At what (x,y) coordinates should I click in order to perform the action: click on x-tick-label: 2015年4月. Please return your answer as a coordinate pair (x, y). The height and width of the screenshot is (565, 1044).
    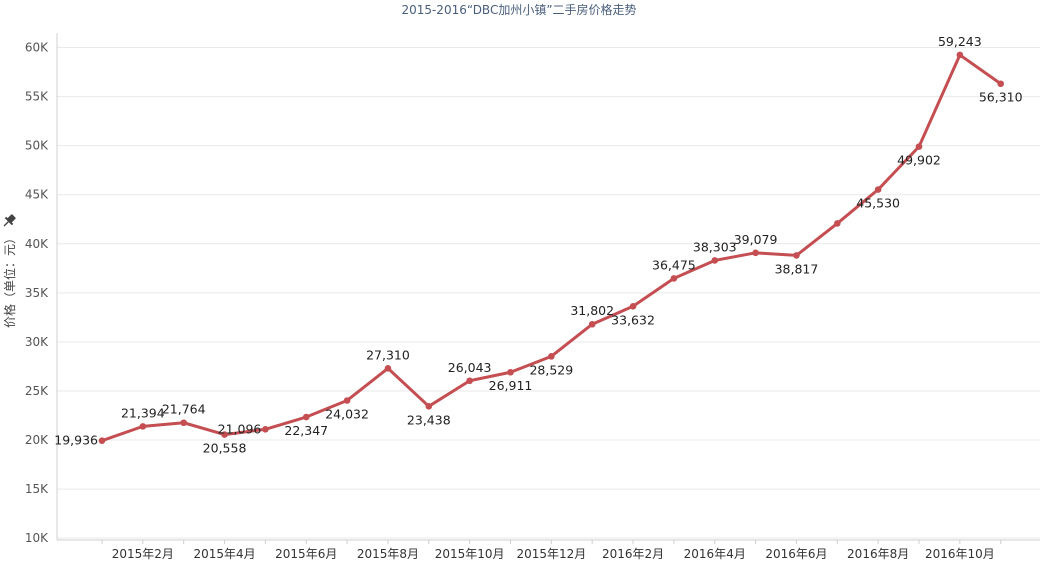
    Looking at the image, I should click on (224, 554).